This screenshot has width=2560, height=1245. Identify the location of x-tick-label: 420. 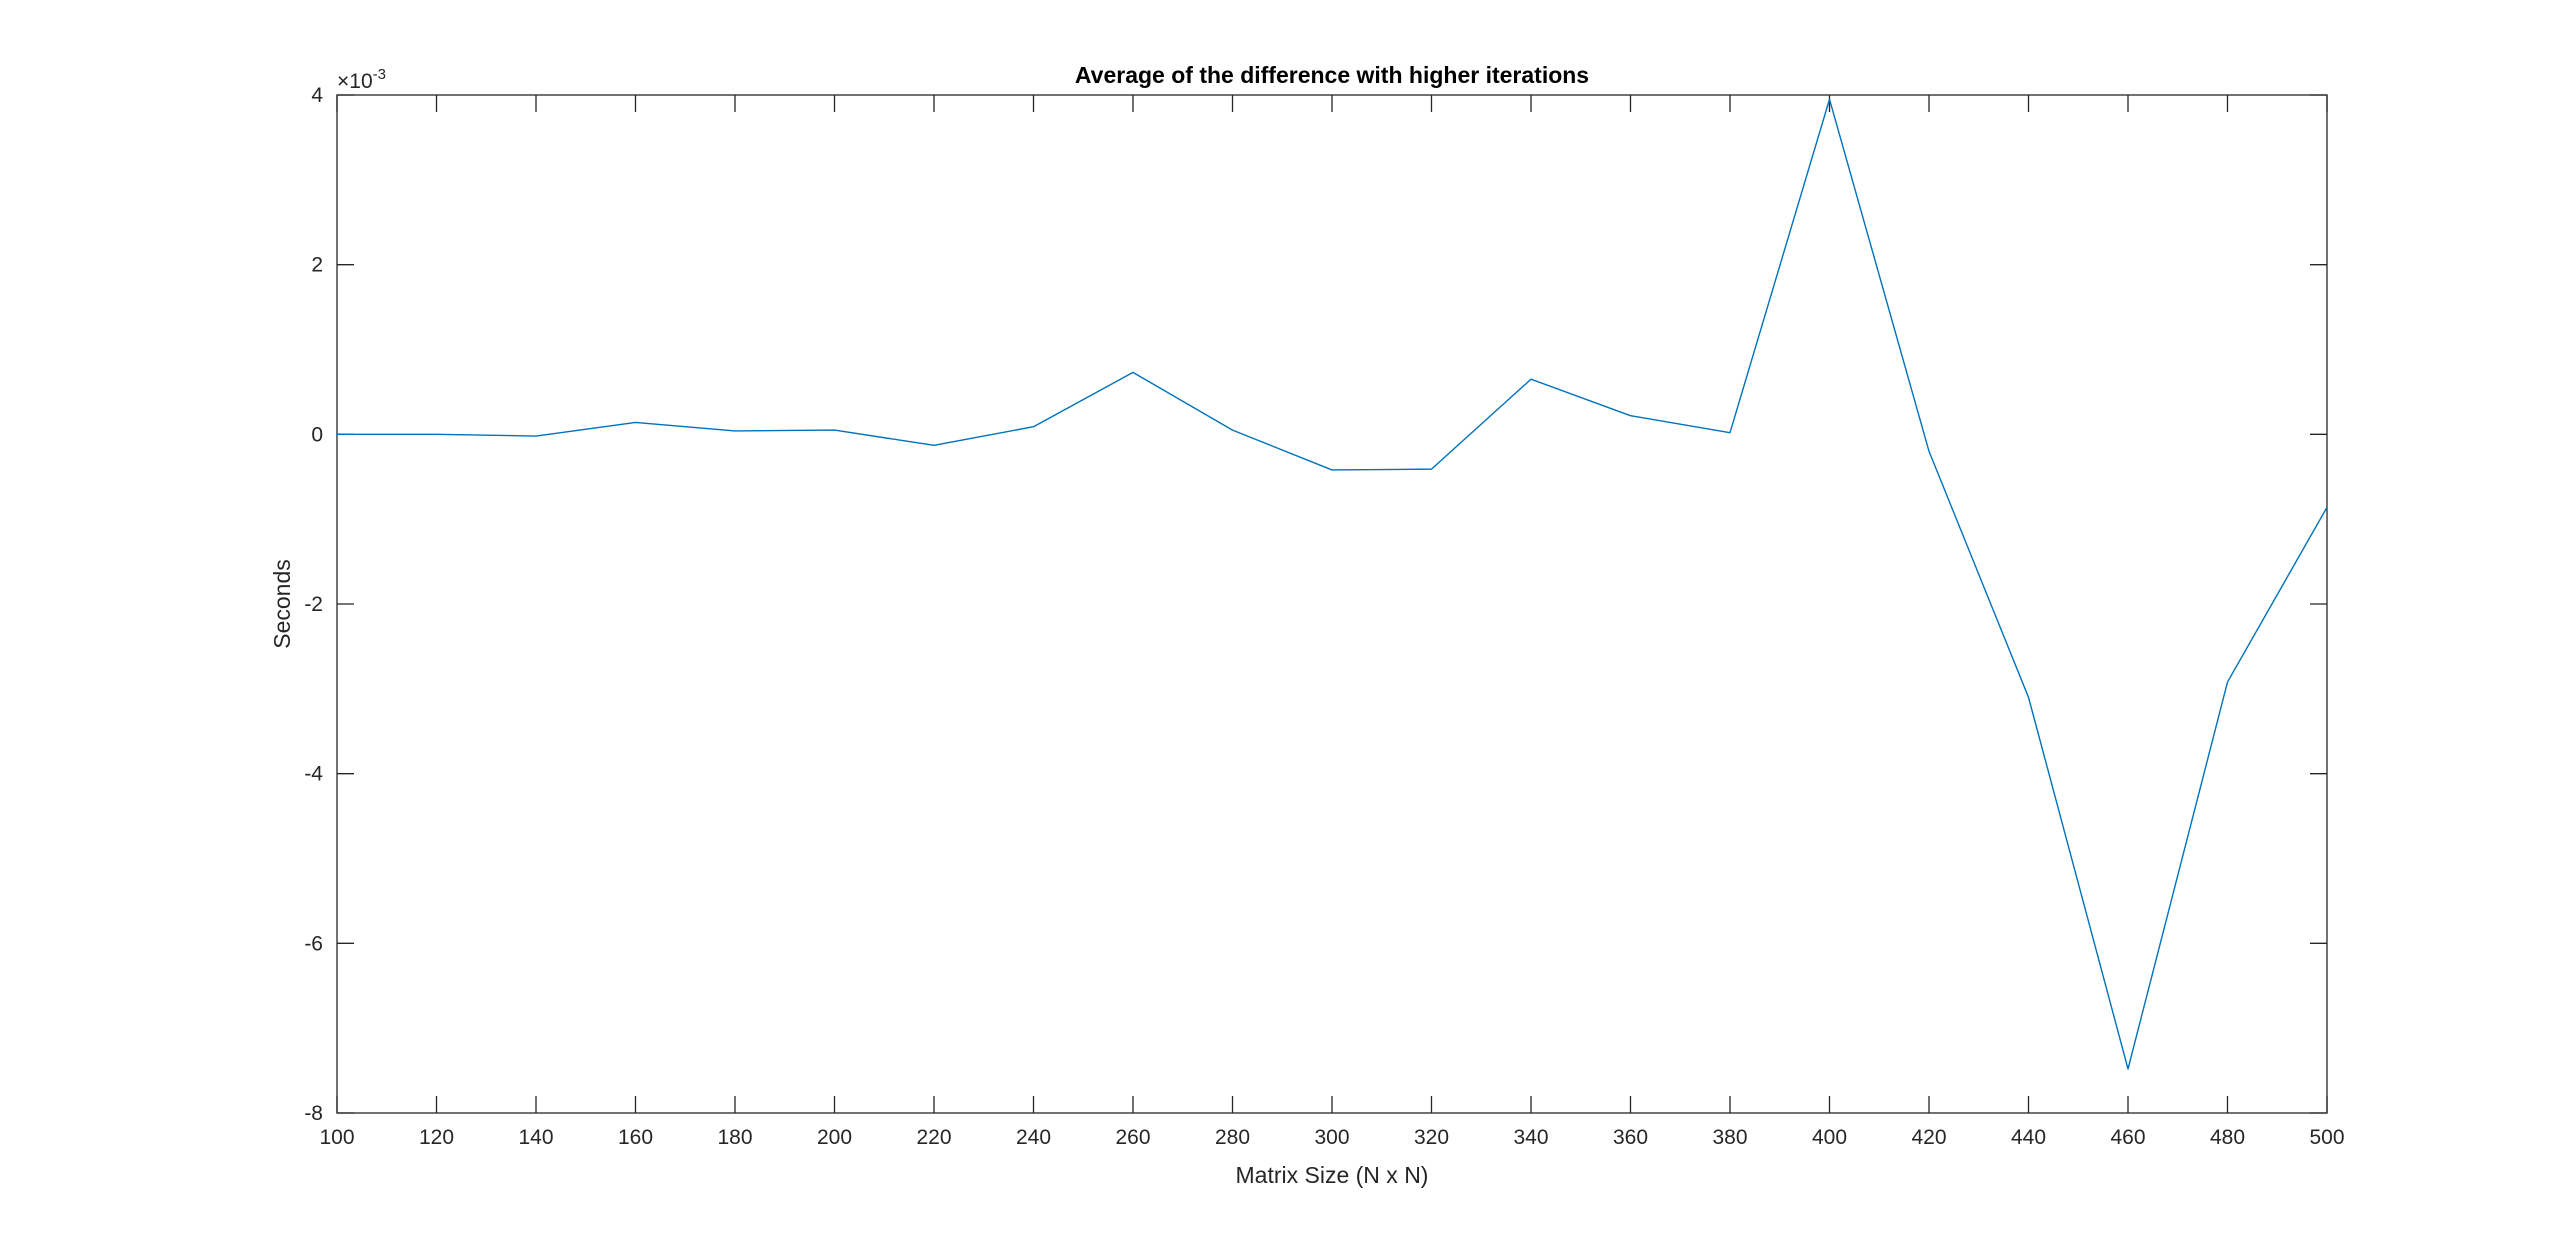
(1928, 1137).